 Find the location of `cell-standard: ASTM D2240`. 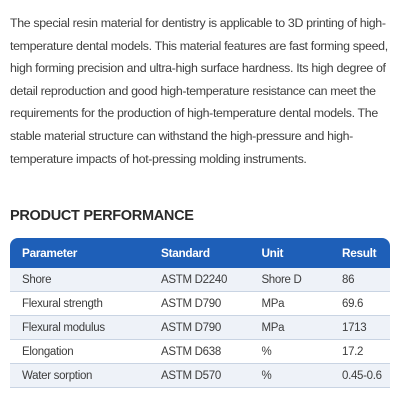

cell-standard: ASTM D2240 is located at coordinates (199, 280).